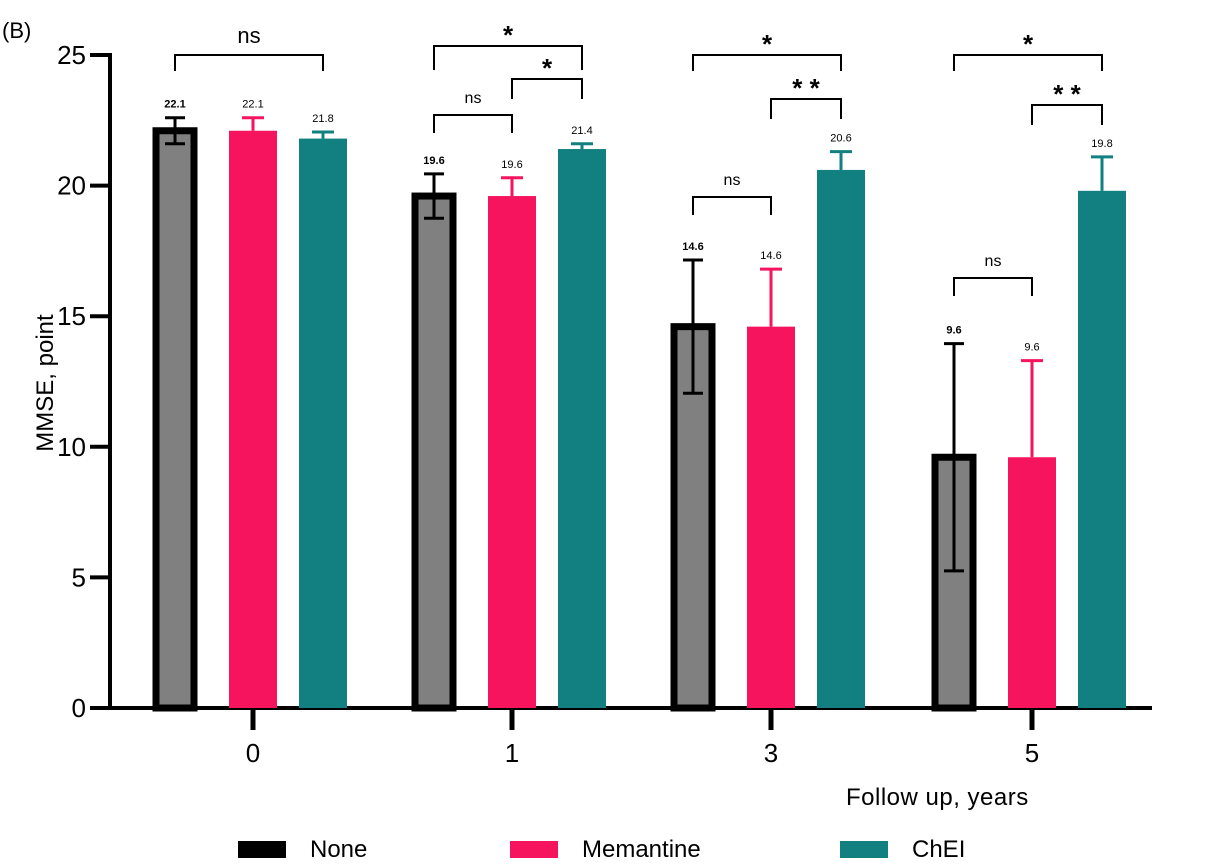 This screenshot has height=864, width=1228. I want to click on legend-label-none: None, so click(339, 849).